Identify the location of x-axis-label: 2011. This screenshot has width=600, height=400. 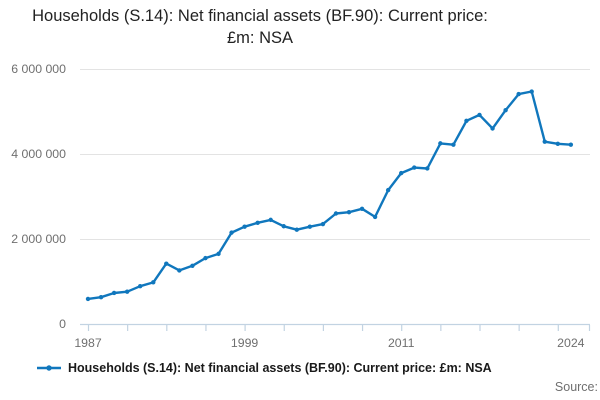
(401, 343).